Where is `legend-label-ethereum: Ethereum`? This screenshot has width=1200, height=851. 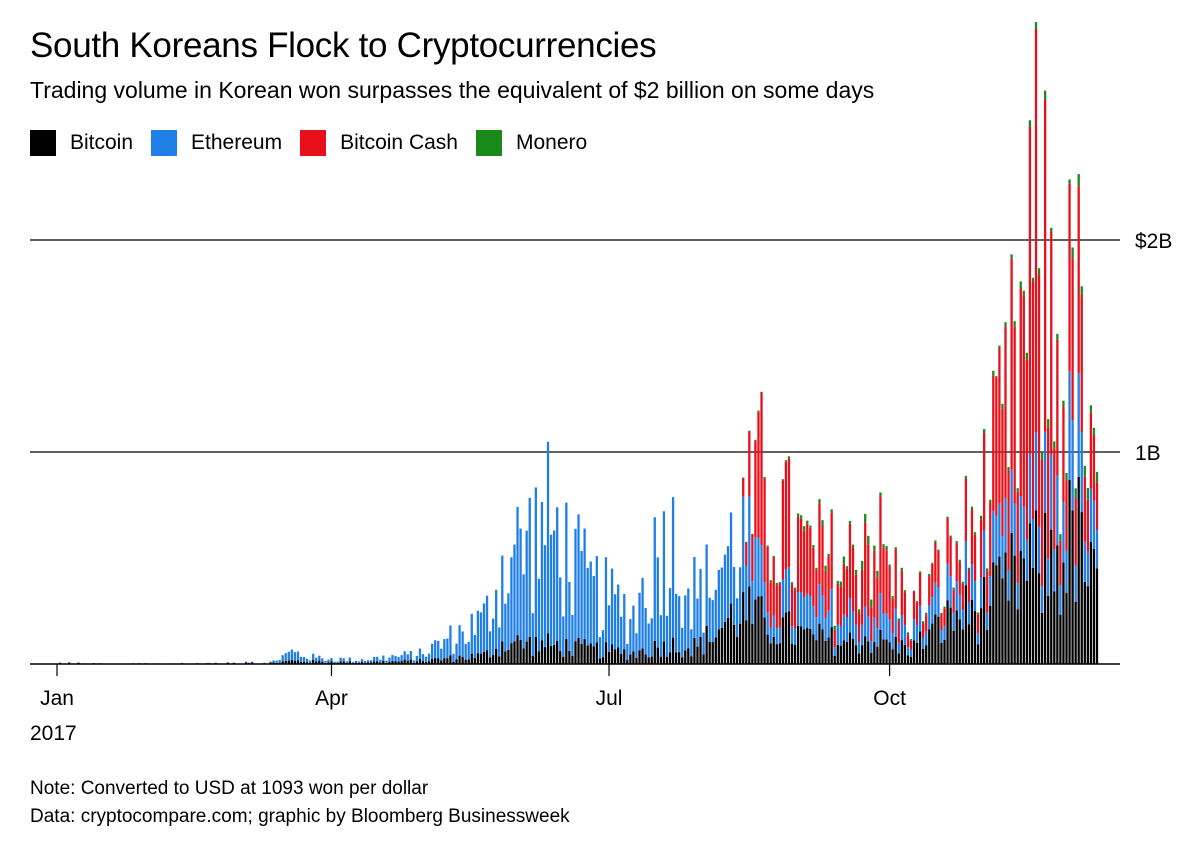
legend-label-ethereum: Ethereum is located at coordinates (237, 142).